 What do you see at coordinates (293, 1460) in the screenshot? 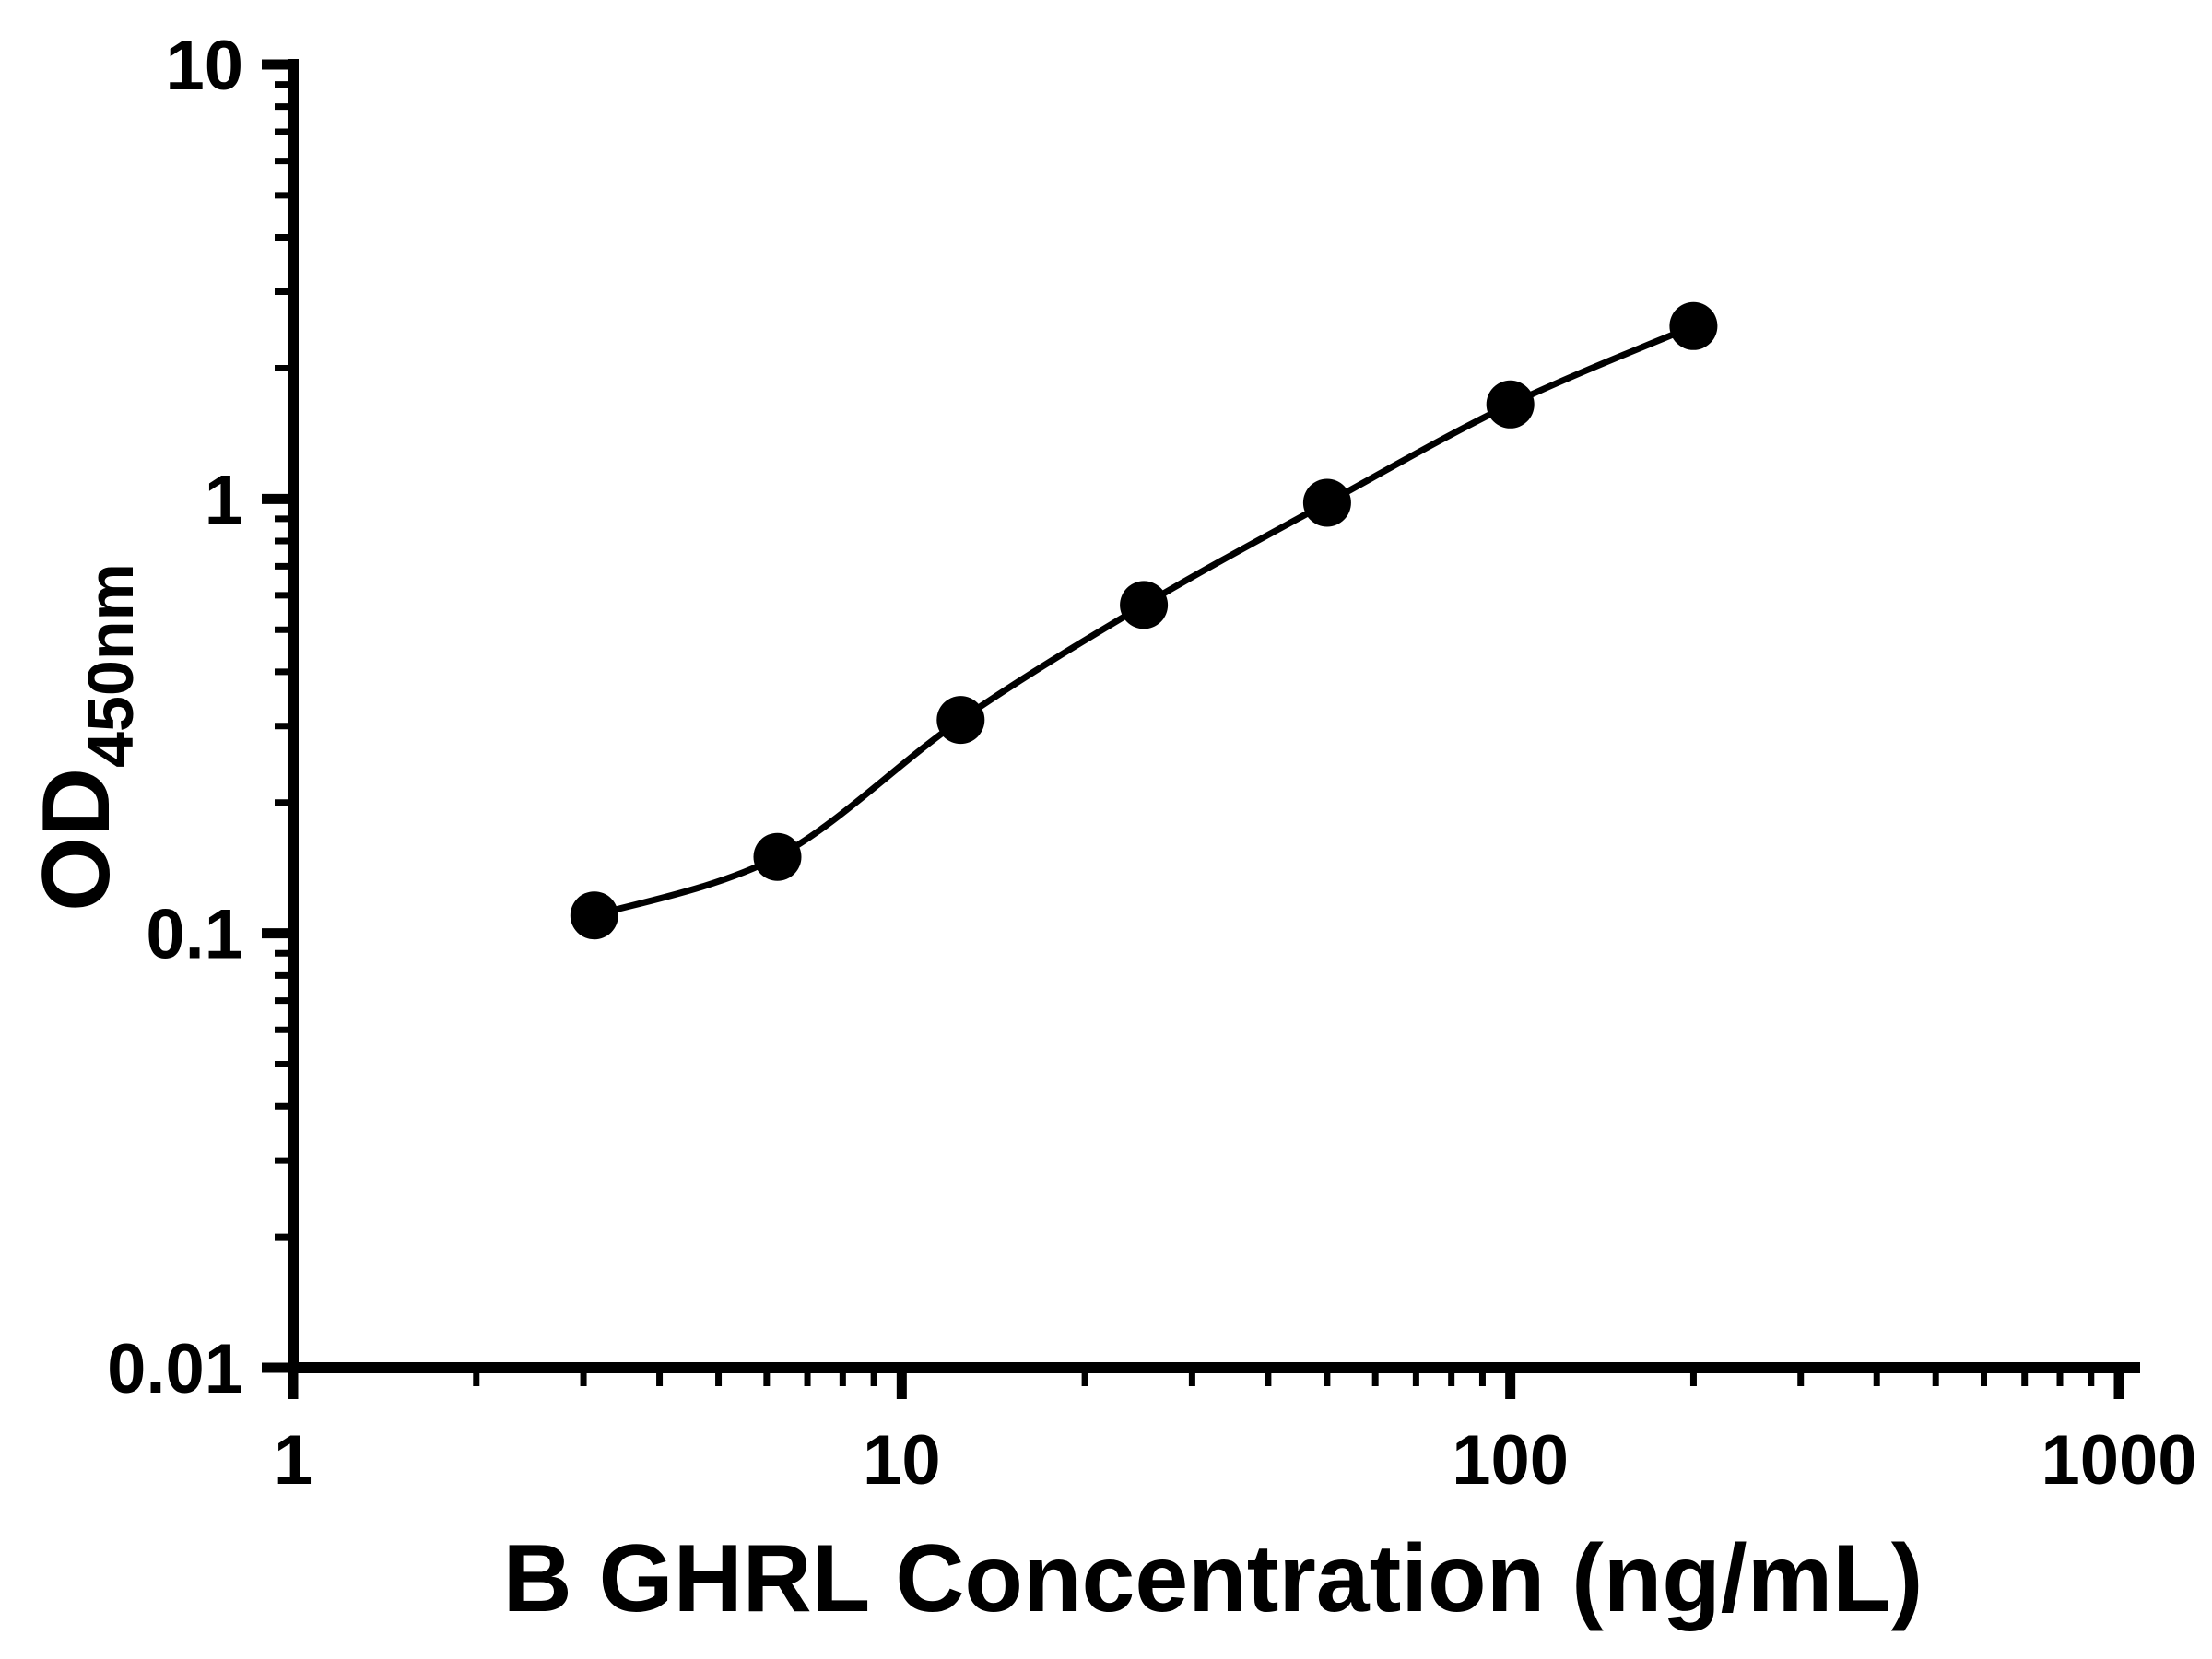
I see `x-tick-label: 1` at bounding box center [293, 1460].